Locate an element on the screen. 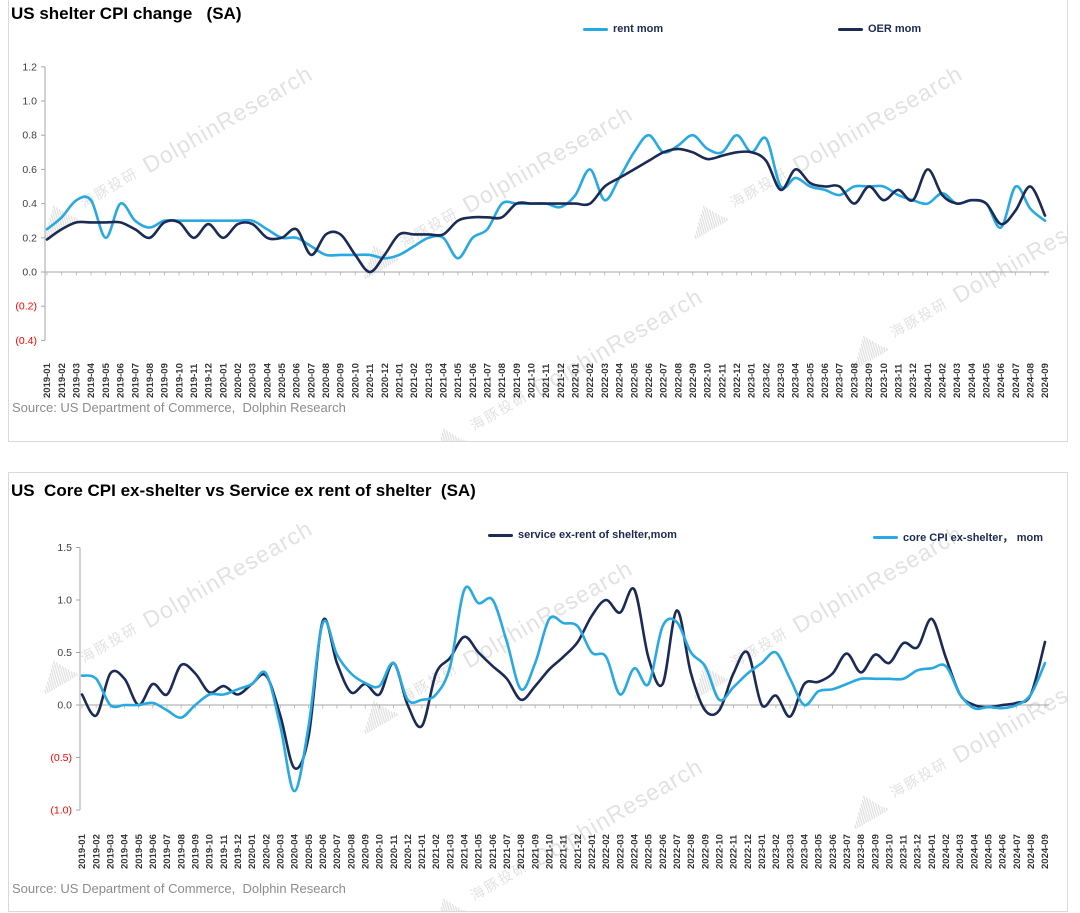  legend-core-cpi-ex-shelter: core CPI ex-shelter， mom is located at coordinates (958, 537).